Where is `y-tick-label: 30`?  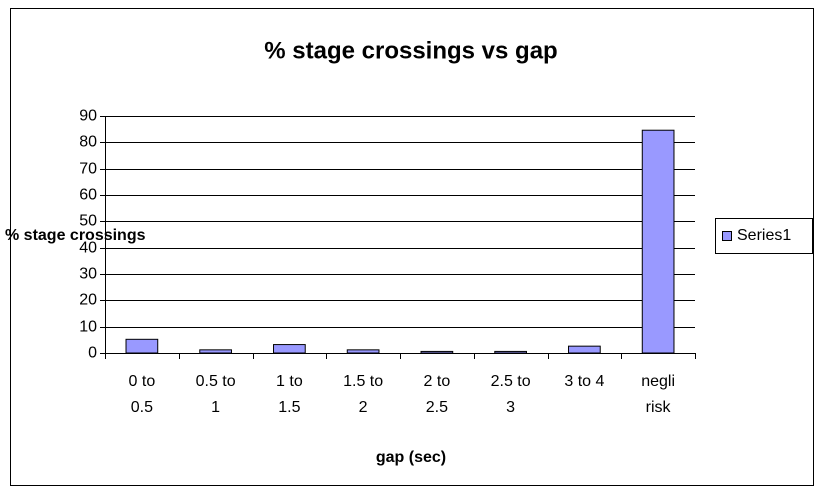 y-tick-label: 30 is located at coordinates (88, 274).